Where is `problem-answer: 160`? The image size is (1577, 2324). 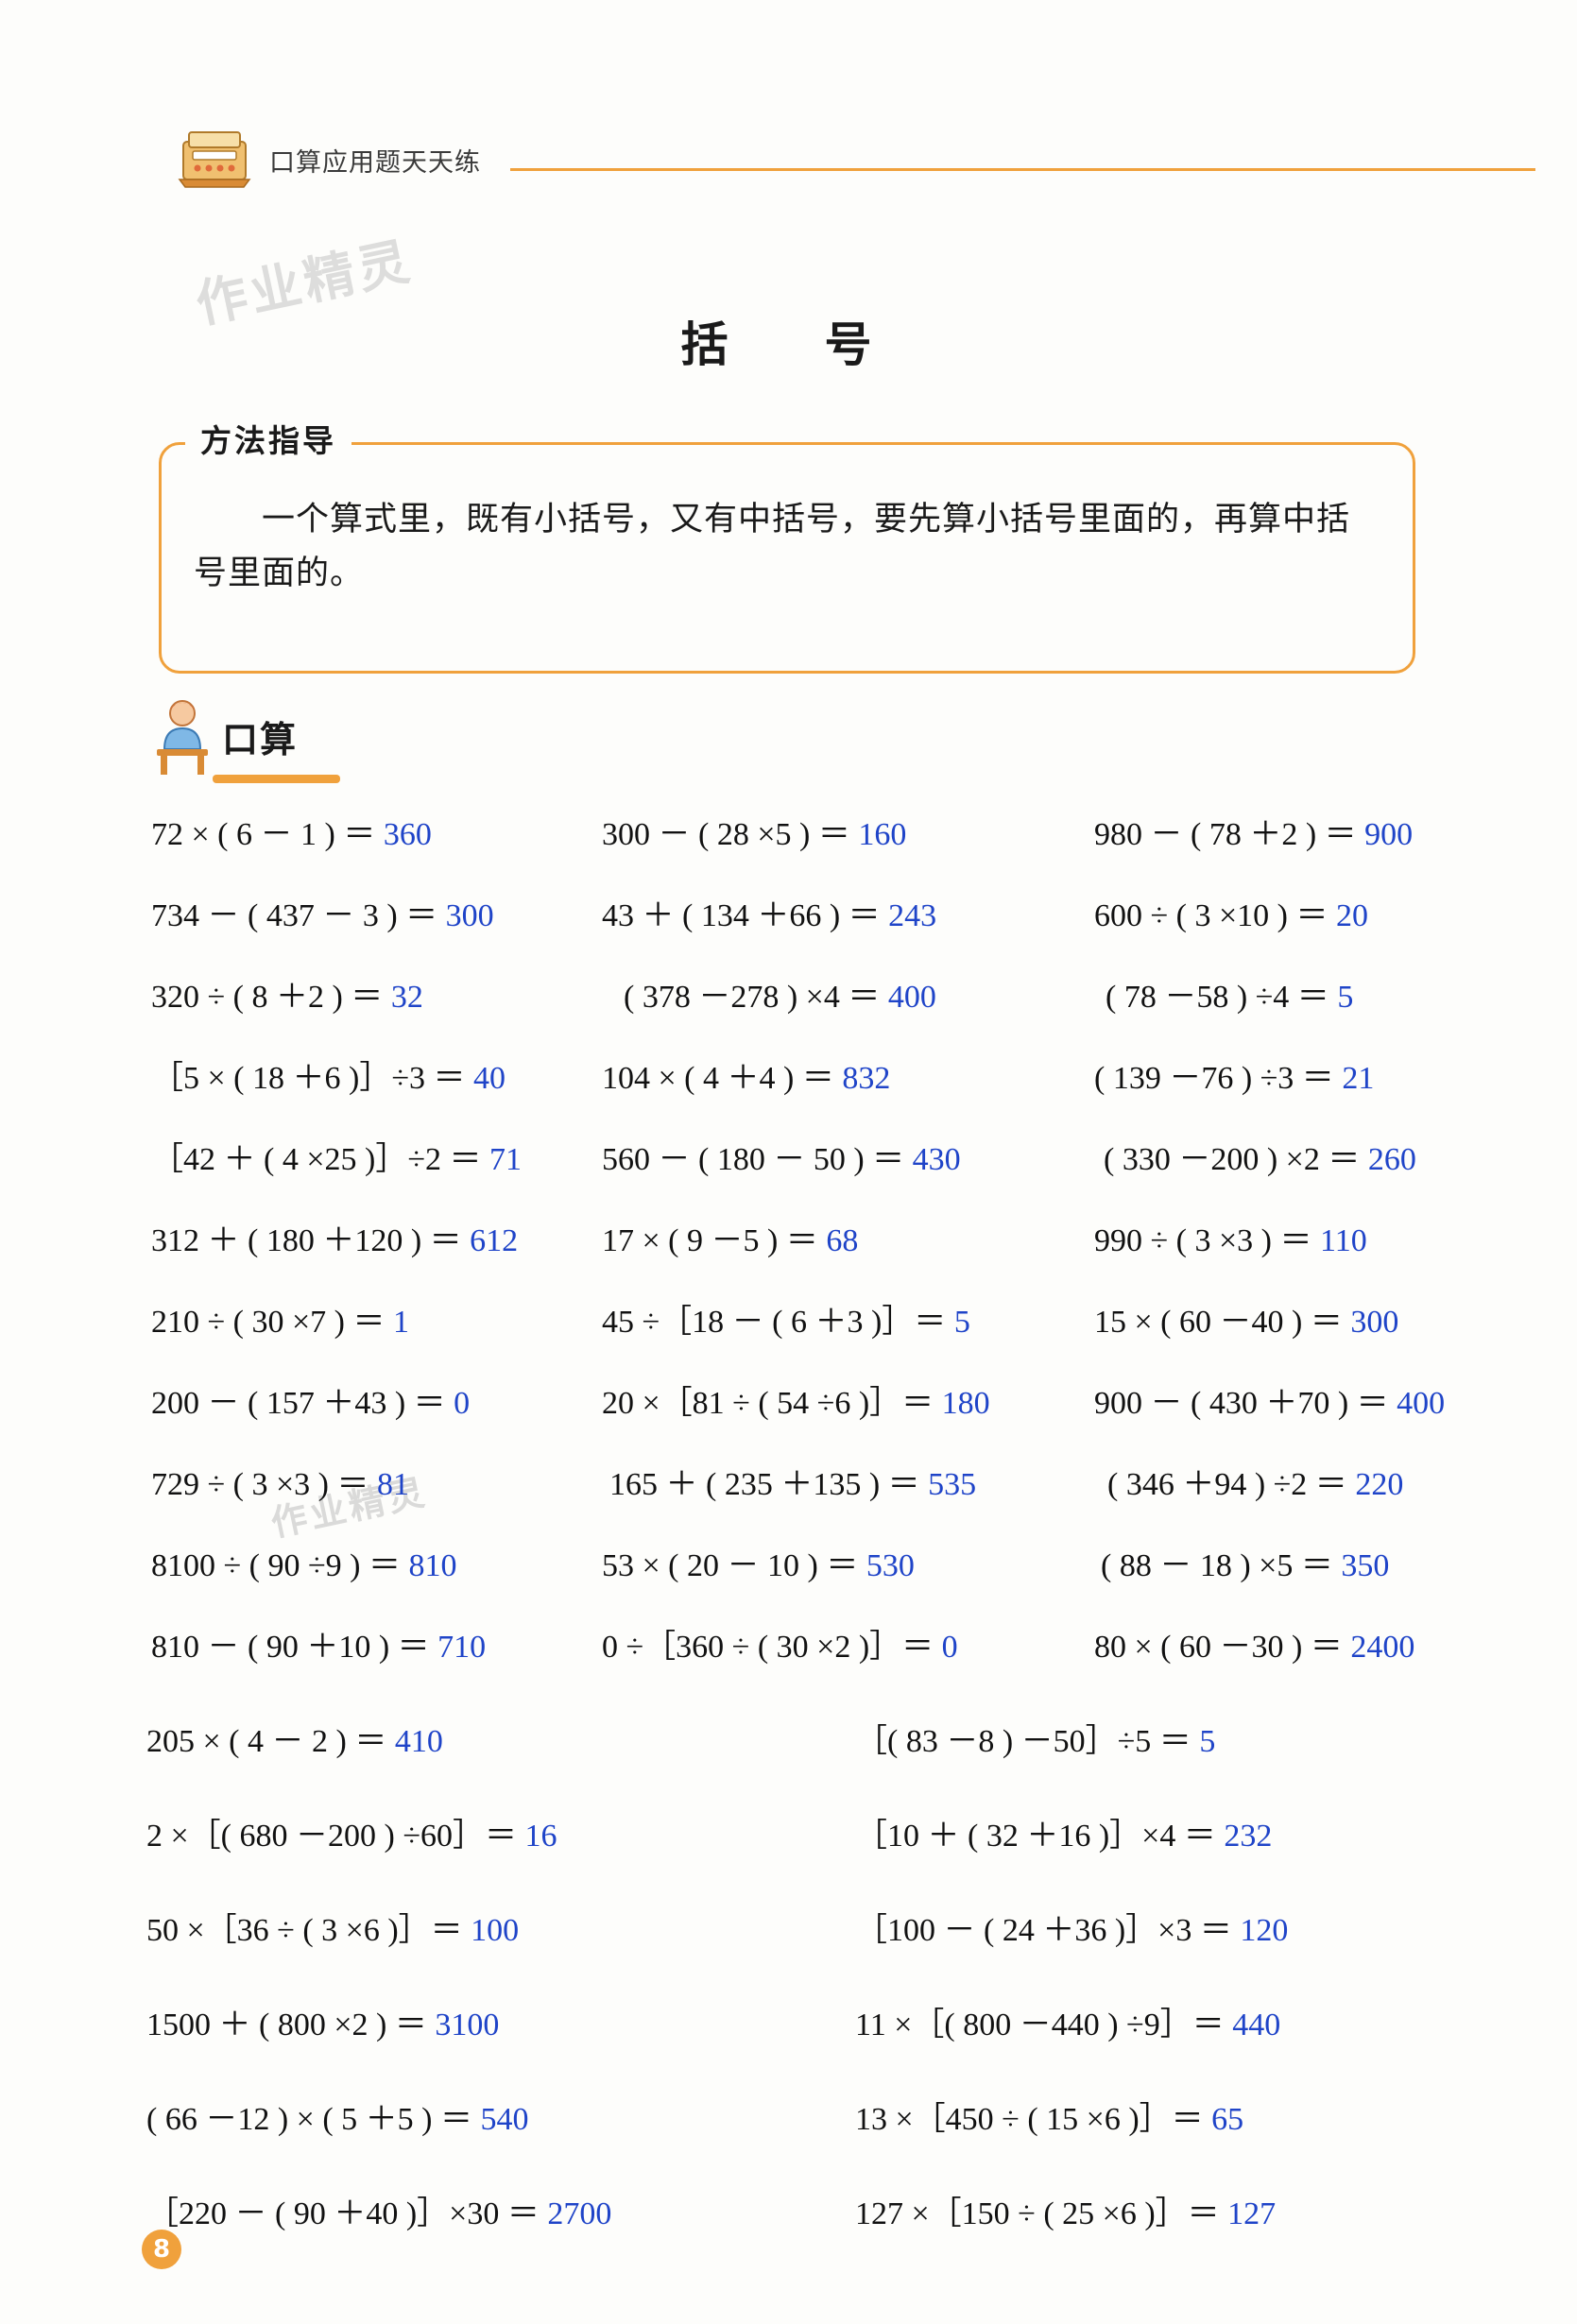
problem-answer: 160 is located at coordinates (882, 834).